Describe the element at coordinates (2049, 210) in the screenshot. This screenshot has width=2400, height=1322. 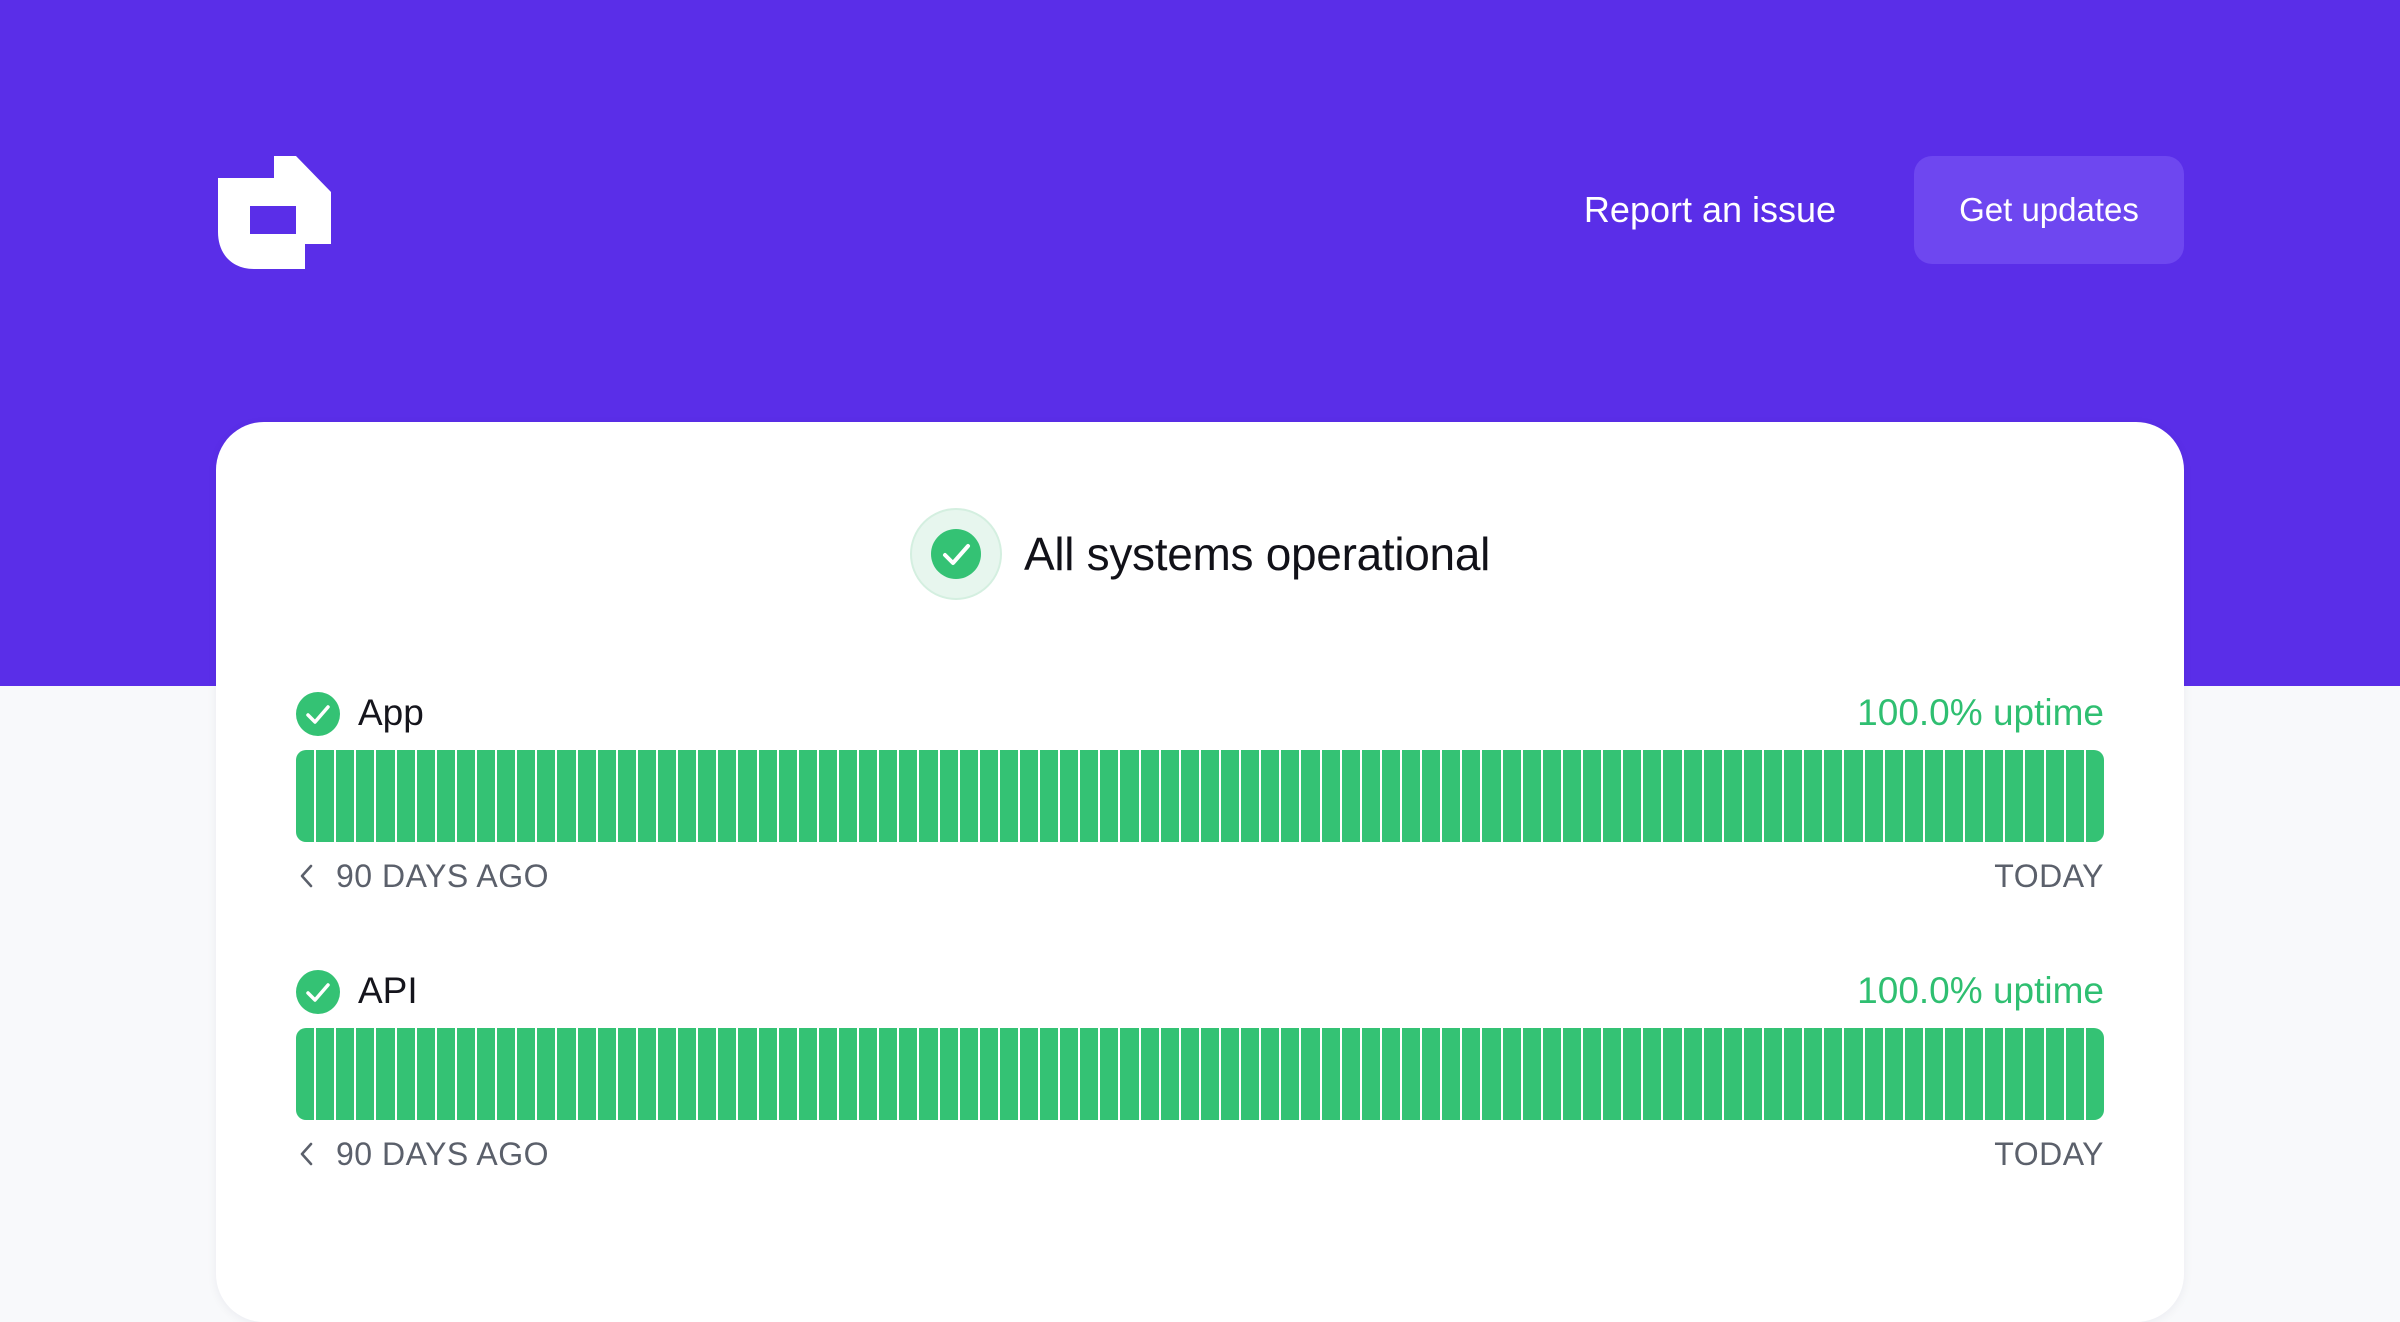
I see `get-updates-button: Get updates` at that location.